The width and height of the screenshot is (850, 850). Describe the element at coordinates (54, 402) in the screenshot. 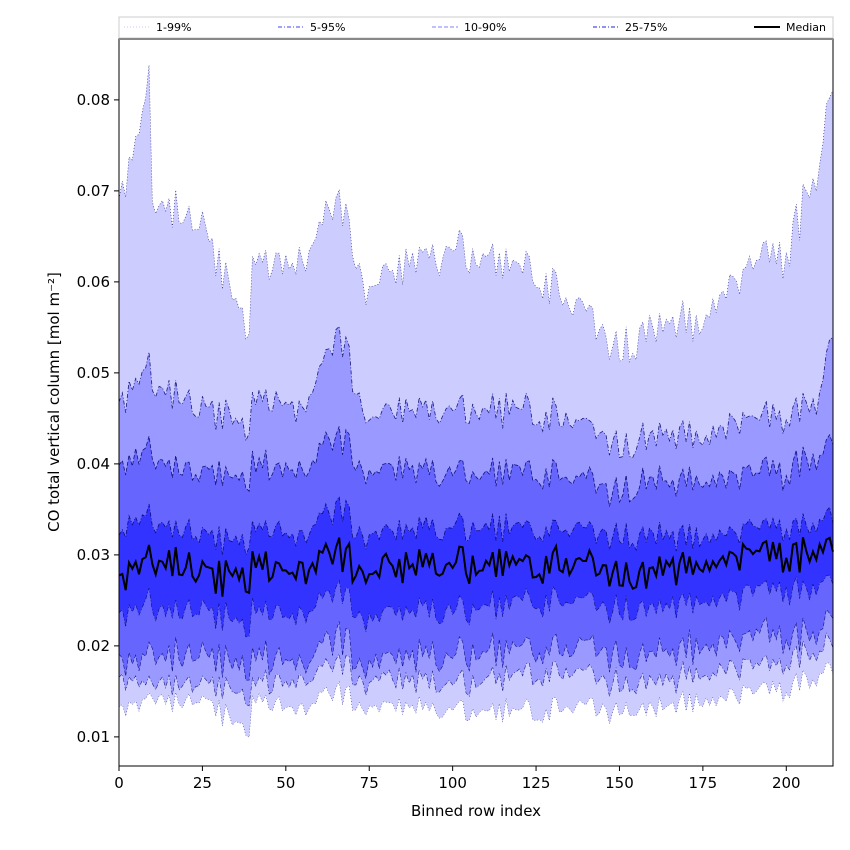

I see `y-axis-label: CO total vertical column [mol m⁻²]` at that location.